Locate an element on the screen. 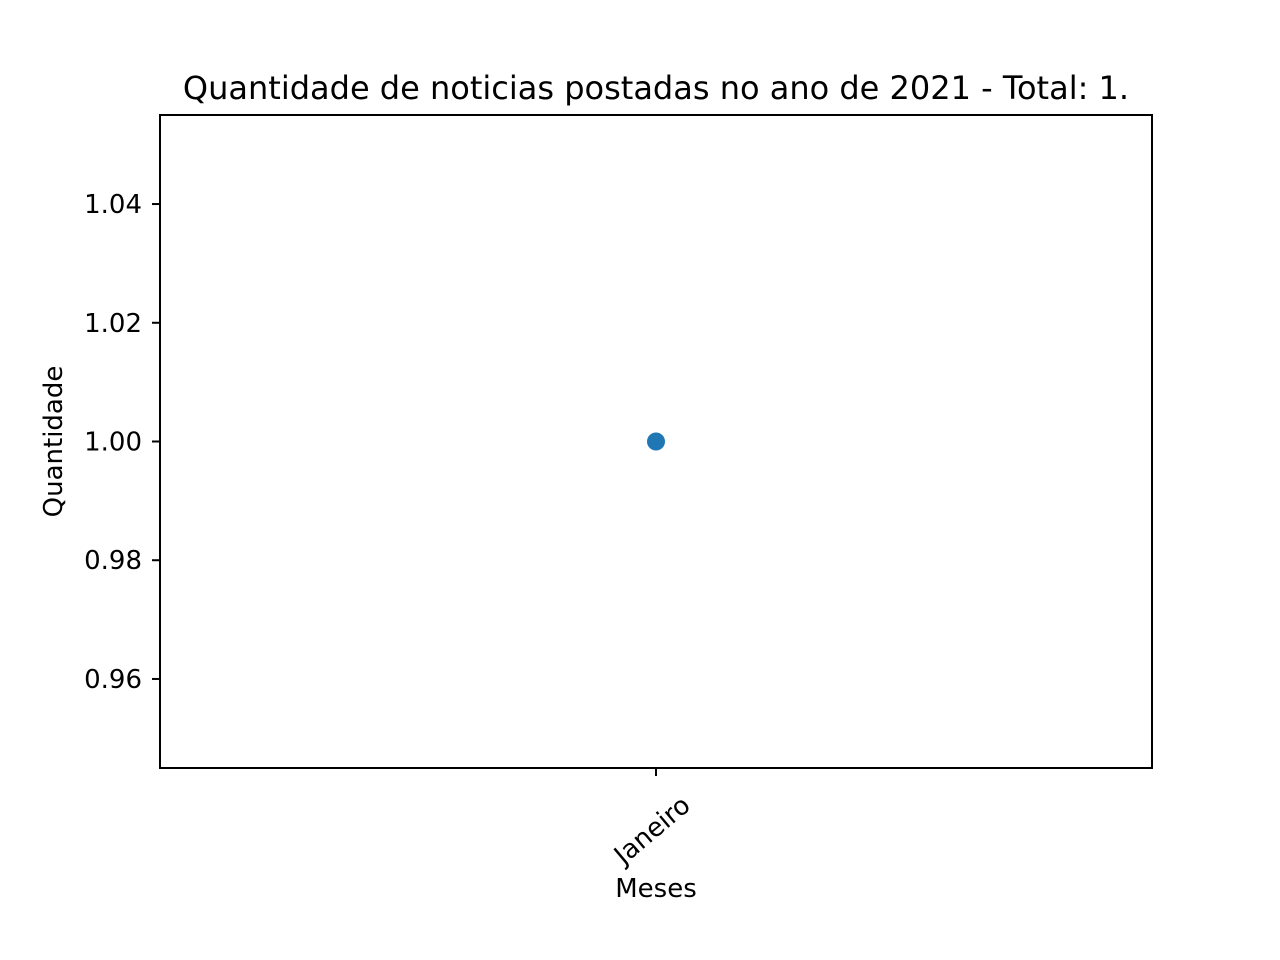 This screenshot has width=1280, height=960. y-tick-label: 1.02 is located at coordinates (113, 324).